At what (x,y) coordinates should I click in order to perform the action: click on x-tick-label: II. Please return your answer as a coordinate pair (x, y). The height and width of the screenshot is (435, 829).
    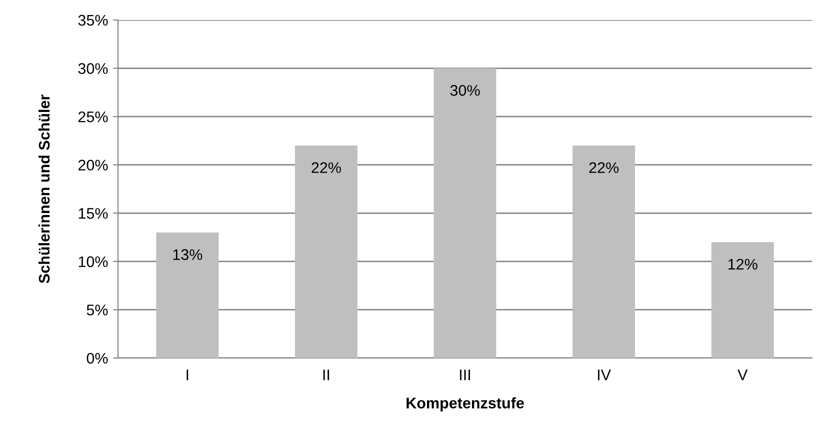
    Looking at the image, I should click on (326, 375).